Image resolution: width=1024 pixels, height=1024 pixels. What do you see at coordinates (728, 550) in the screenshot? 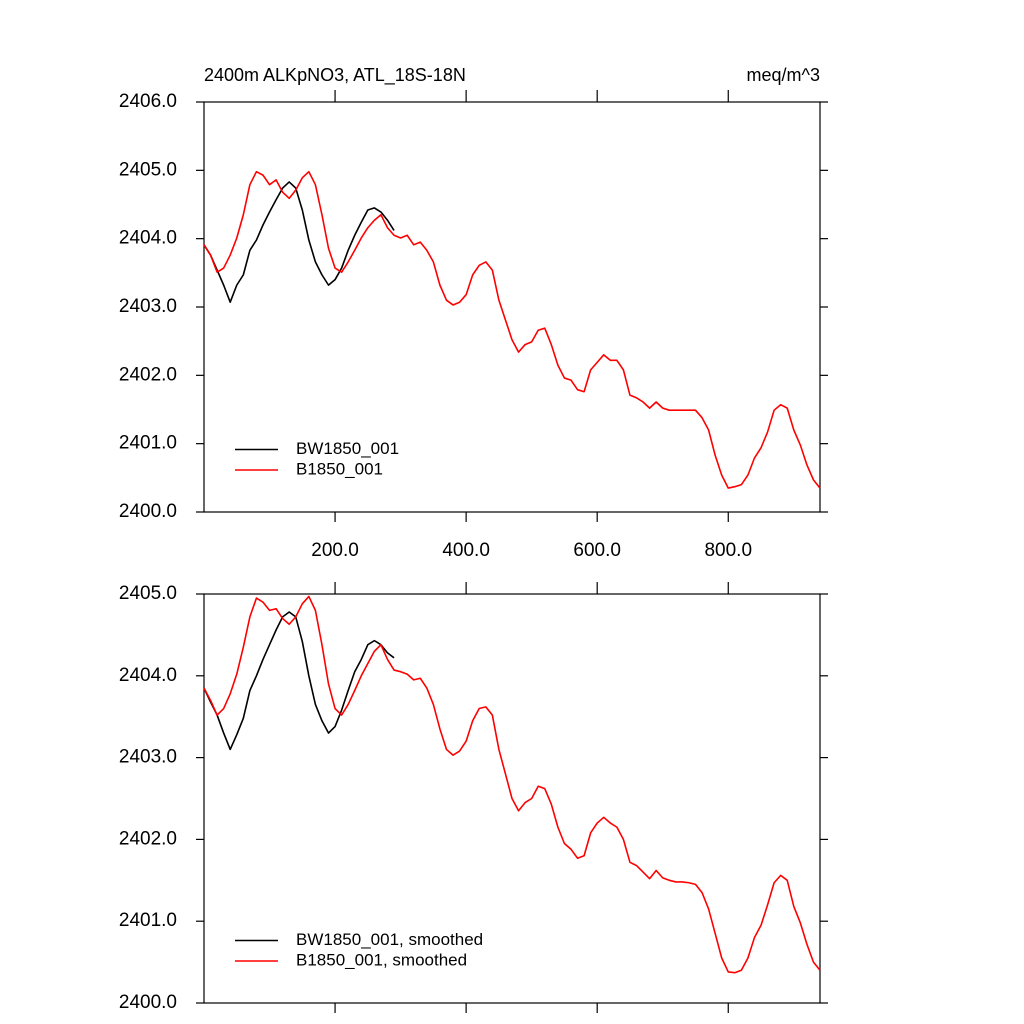
I see `x-tick-label: 800.0` at bounding box center [728, 550].